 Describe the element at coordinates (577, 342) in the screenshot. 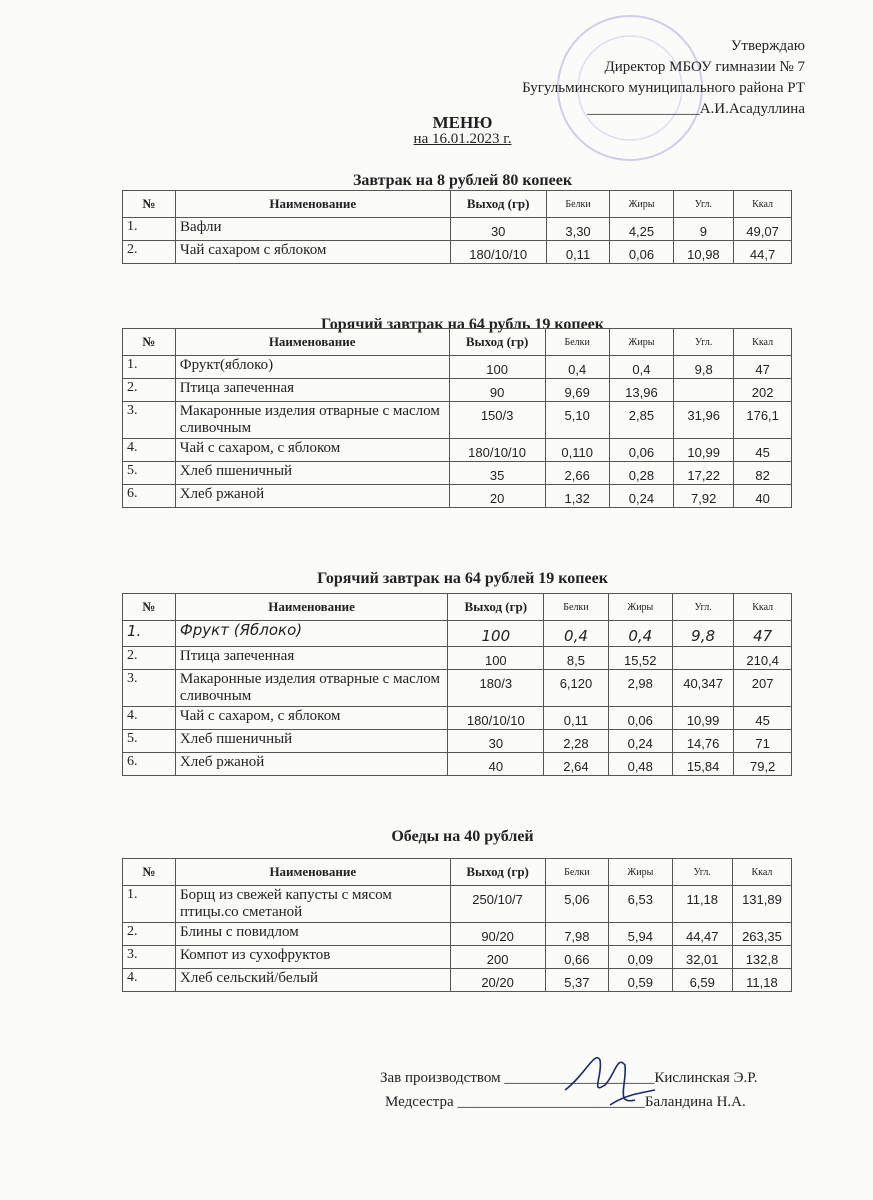

I see `column-header: Белки` at that location.